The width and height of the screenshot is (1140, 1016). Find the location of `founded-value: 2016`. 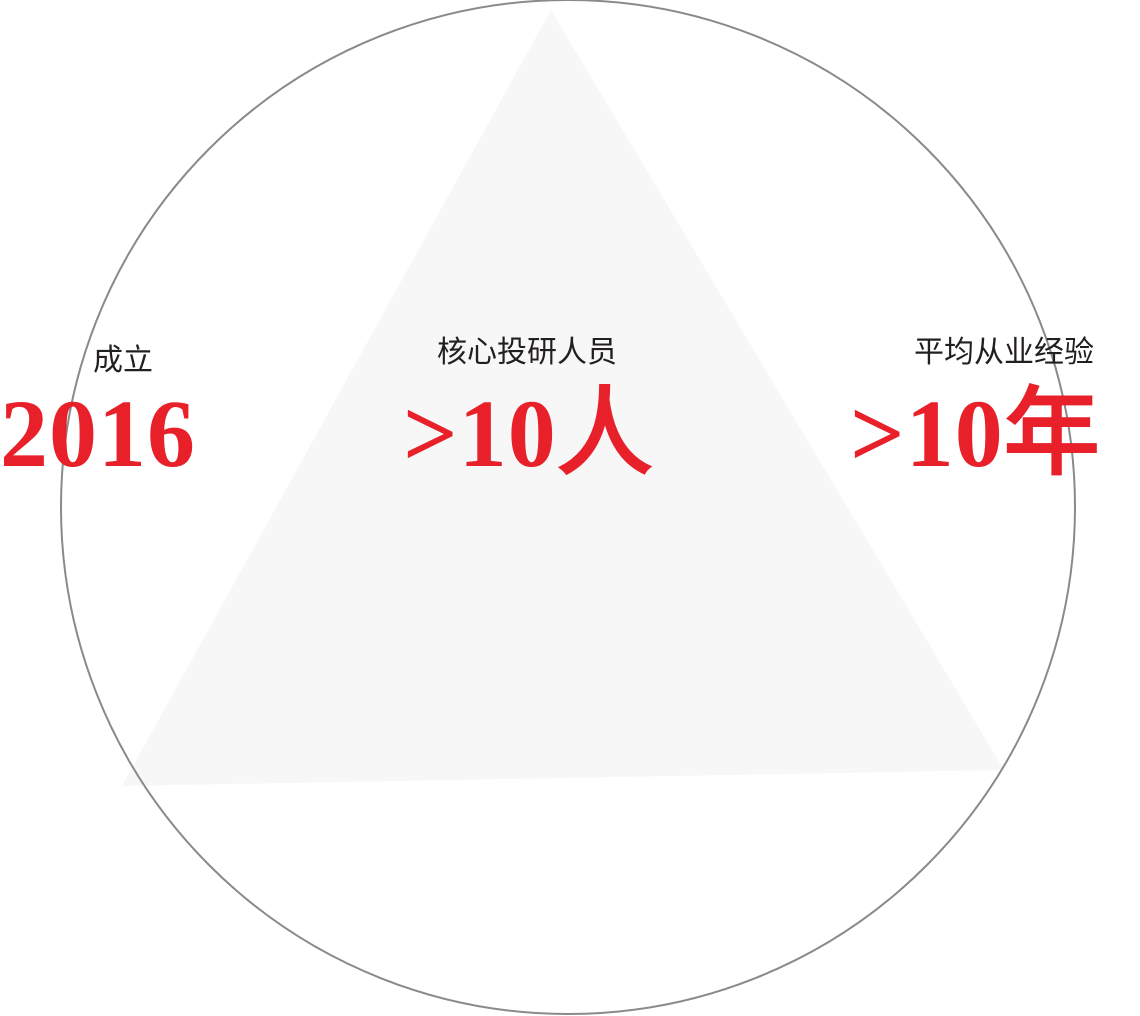

founded-value: 2016 is located at coordinates (98, 433).